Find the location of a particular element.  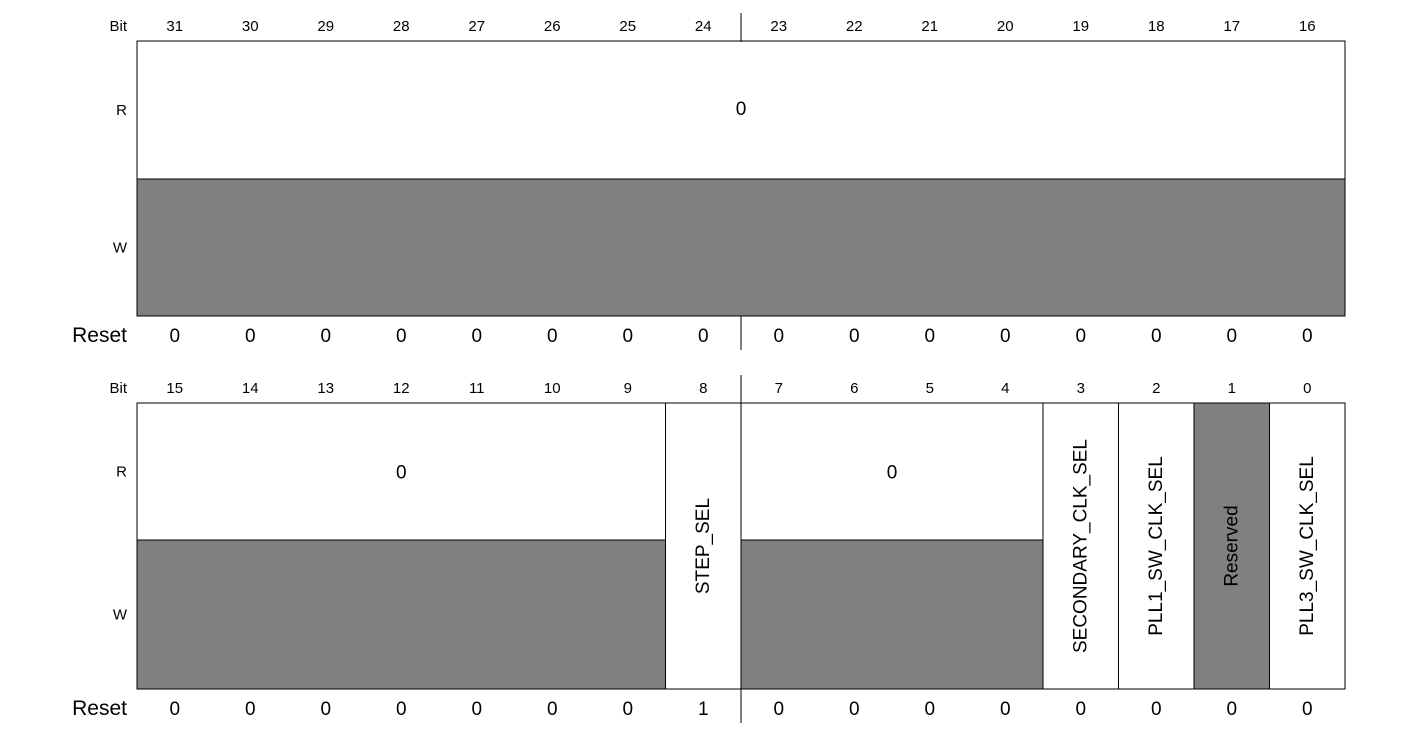

bit-number: 11 is located at coordinates (477, 388).